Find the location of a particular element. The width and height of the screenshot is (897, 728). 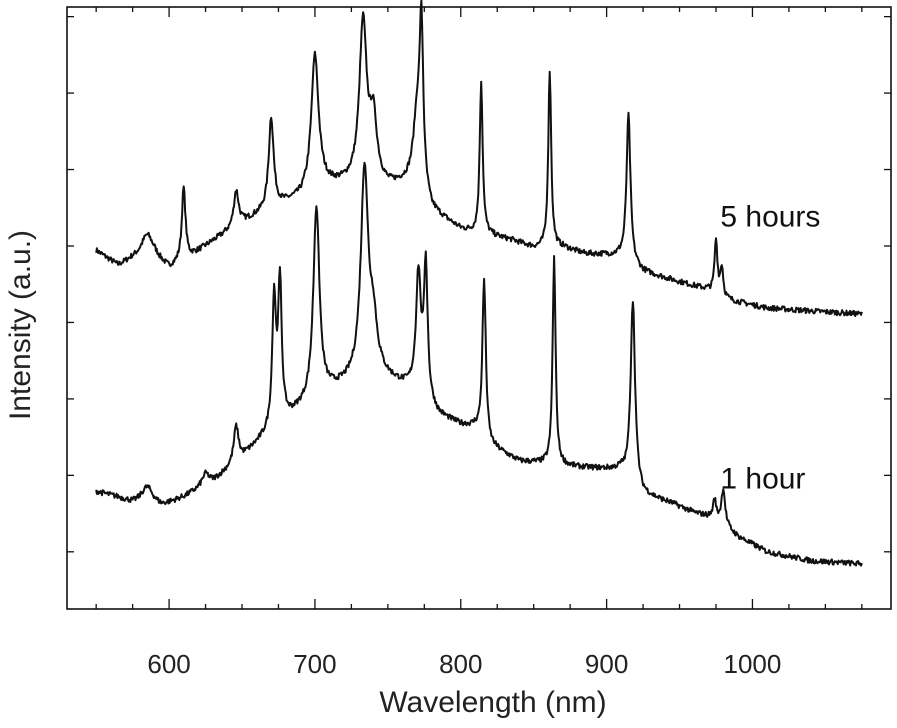

x-tick-label: 1000 is located at coordinates (753, 664).